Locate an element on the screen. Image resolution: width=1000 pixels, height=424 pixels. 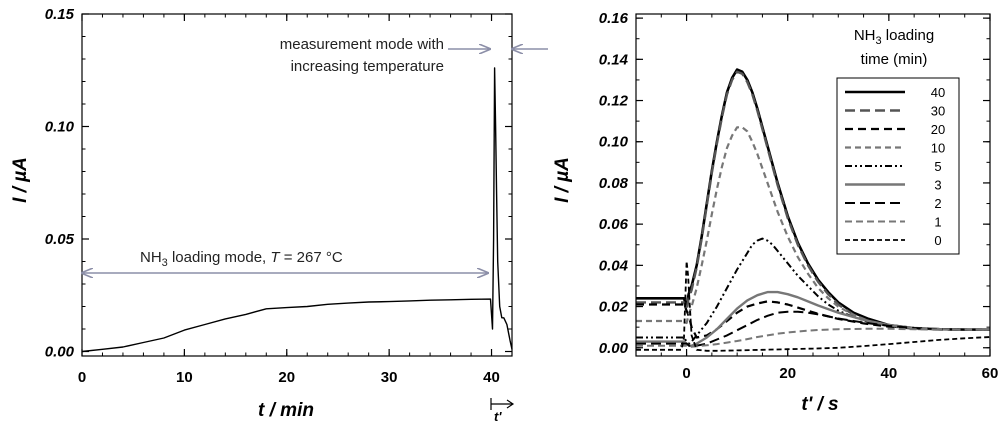
right-y-tick-label: 0.12 is located at coordinates (614, 101).